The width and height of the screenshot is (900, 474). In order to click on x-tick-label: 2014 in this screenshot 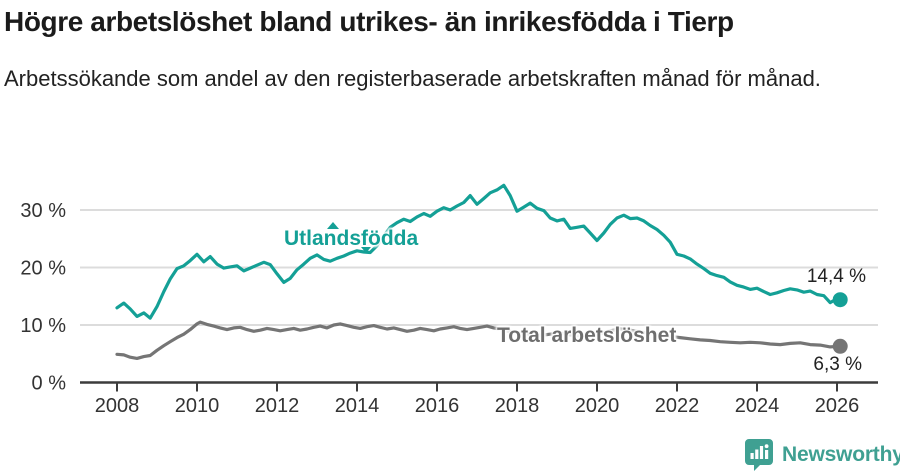, I will do `click(357, 406)`.